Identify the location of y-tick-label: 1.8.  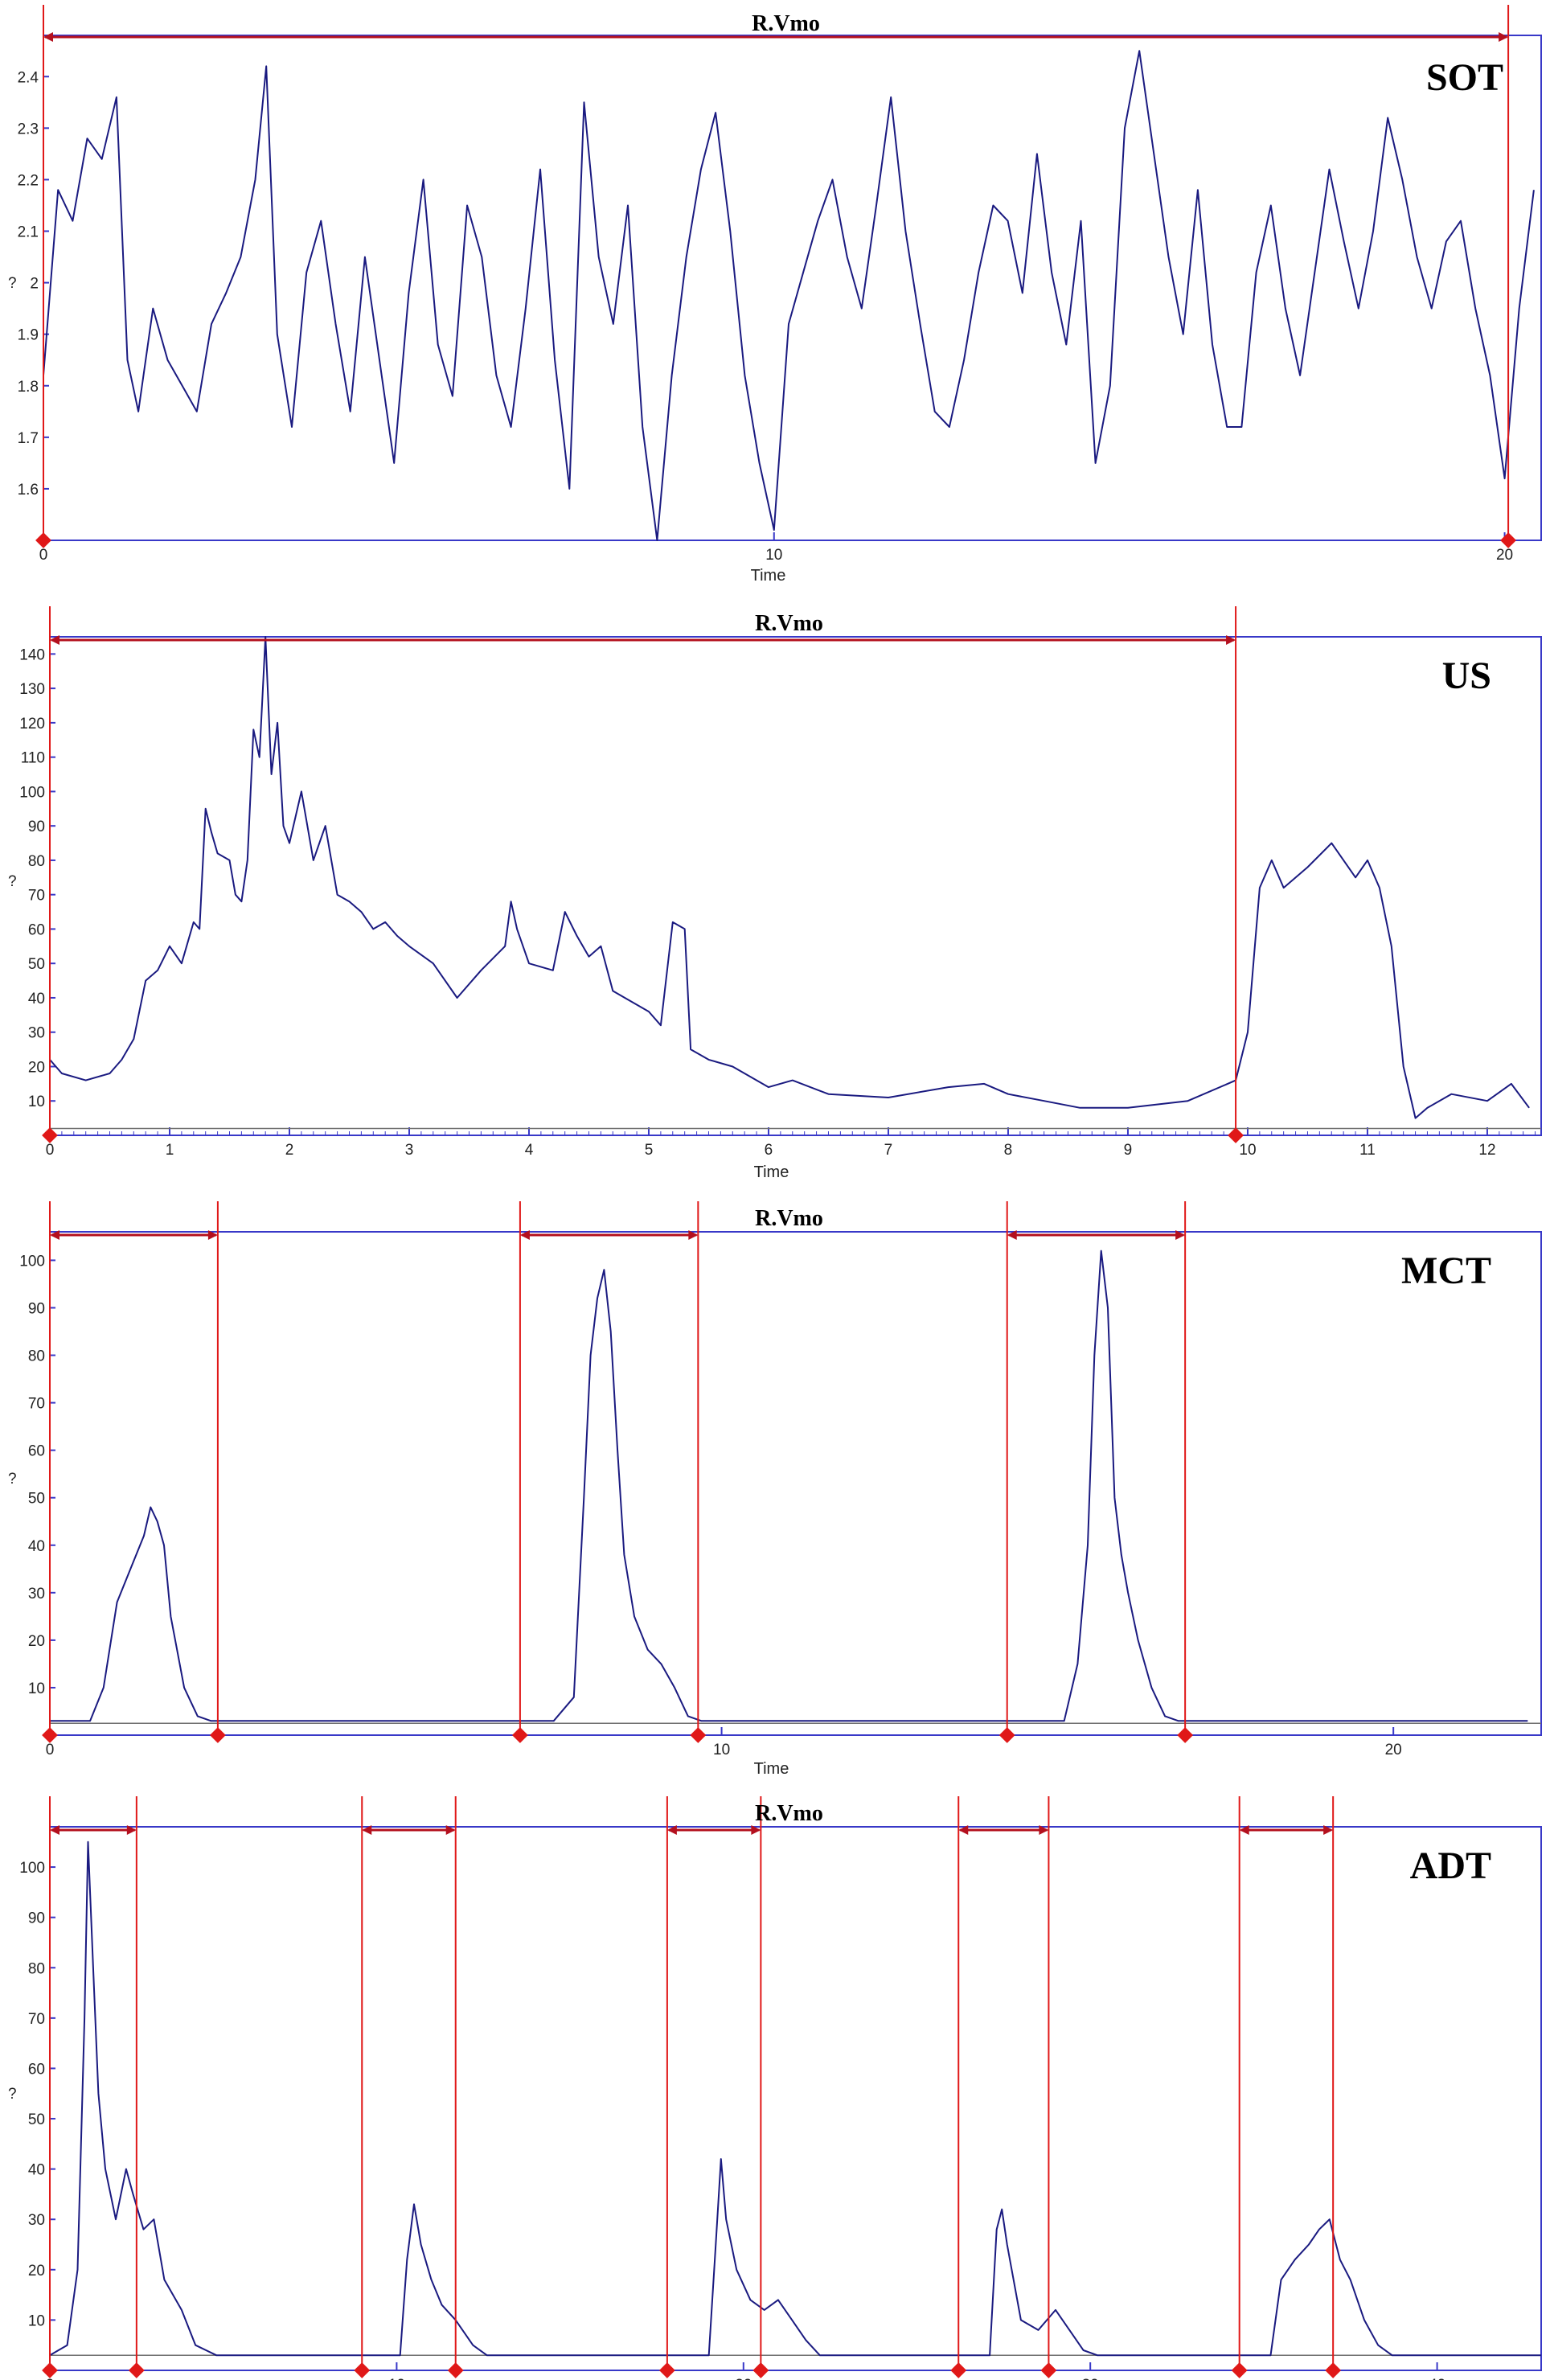
(29, 387).